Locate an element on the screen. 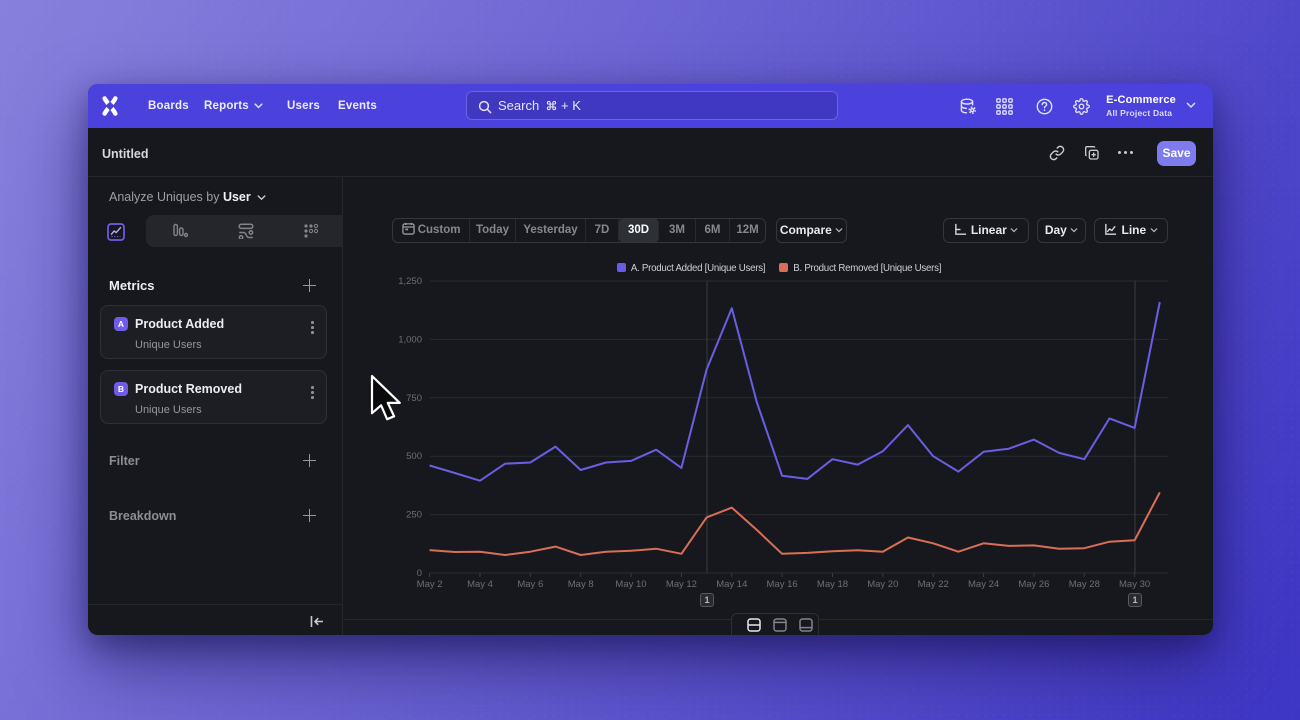 The width and height of the screenshot is (1300, 720). svg-text: May 10 is located at coordinates (630, 584).